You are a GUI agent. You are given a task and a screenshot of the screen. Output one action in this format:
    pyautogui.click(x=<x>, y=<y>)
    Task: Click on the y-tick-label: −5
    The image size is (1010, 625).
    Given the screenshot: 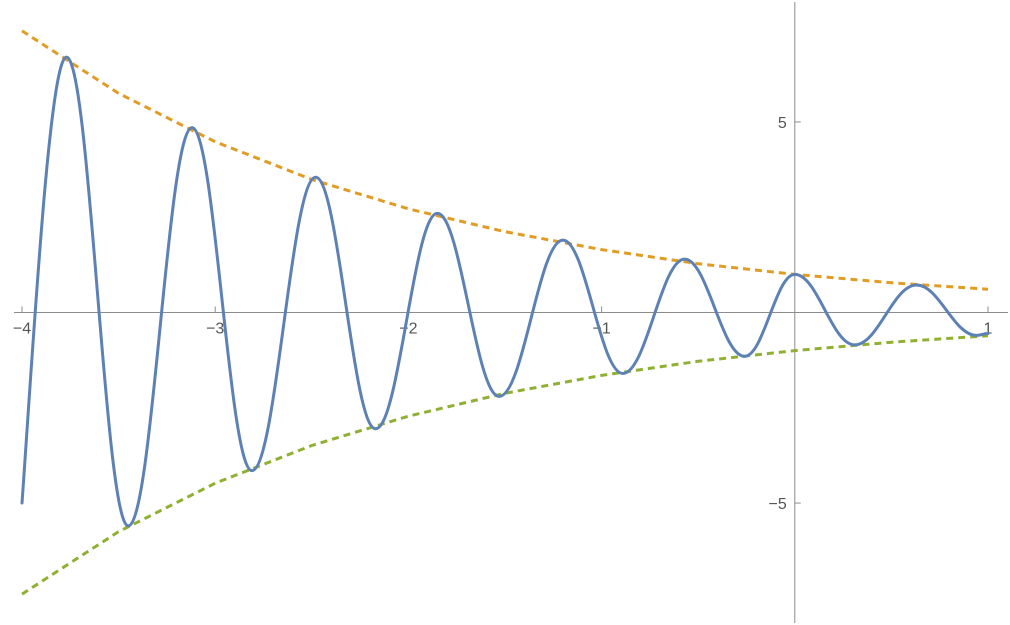 What is the action you would take?
    pyautogui.click(x=778, y=504)
    